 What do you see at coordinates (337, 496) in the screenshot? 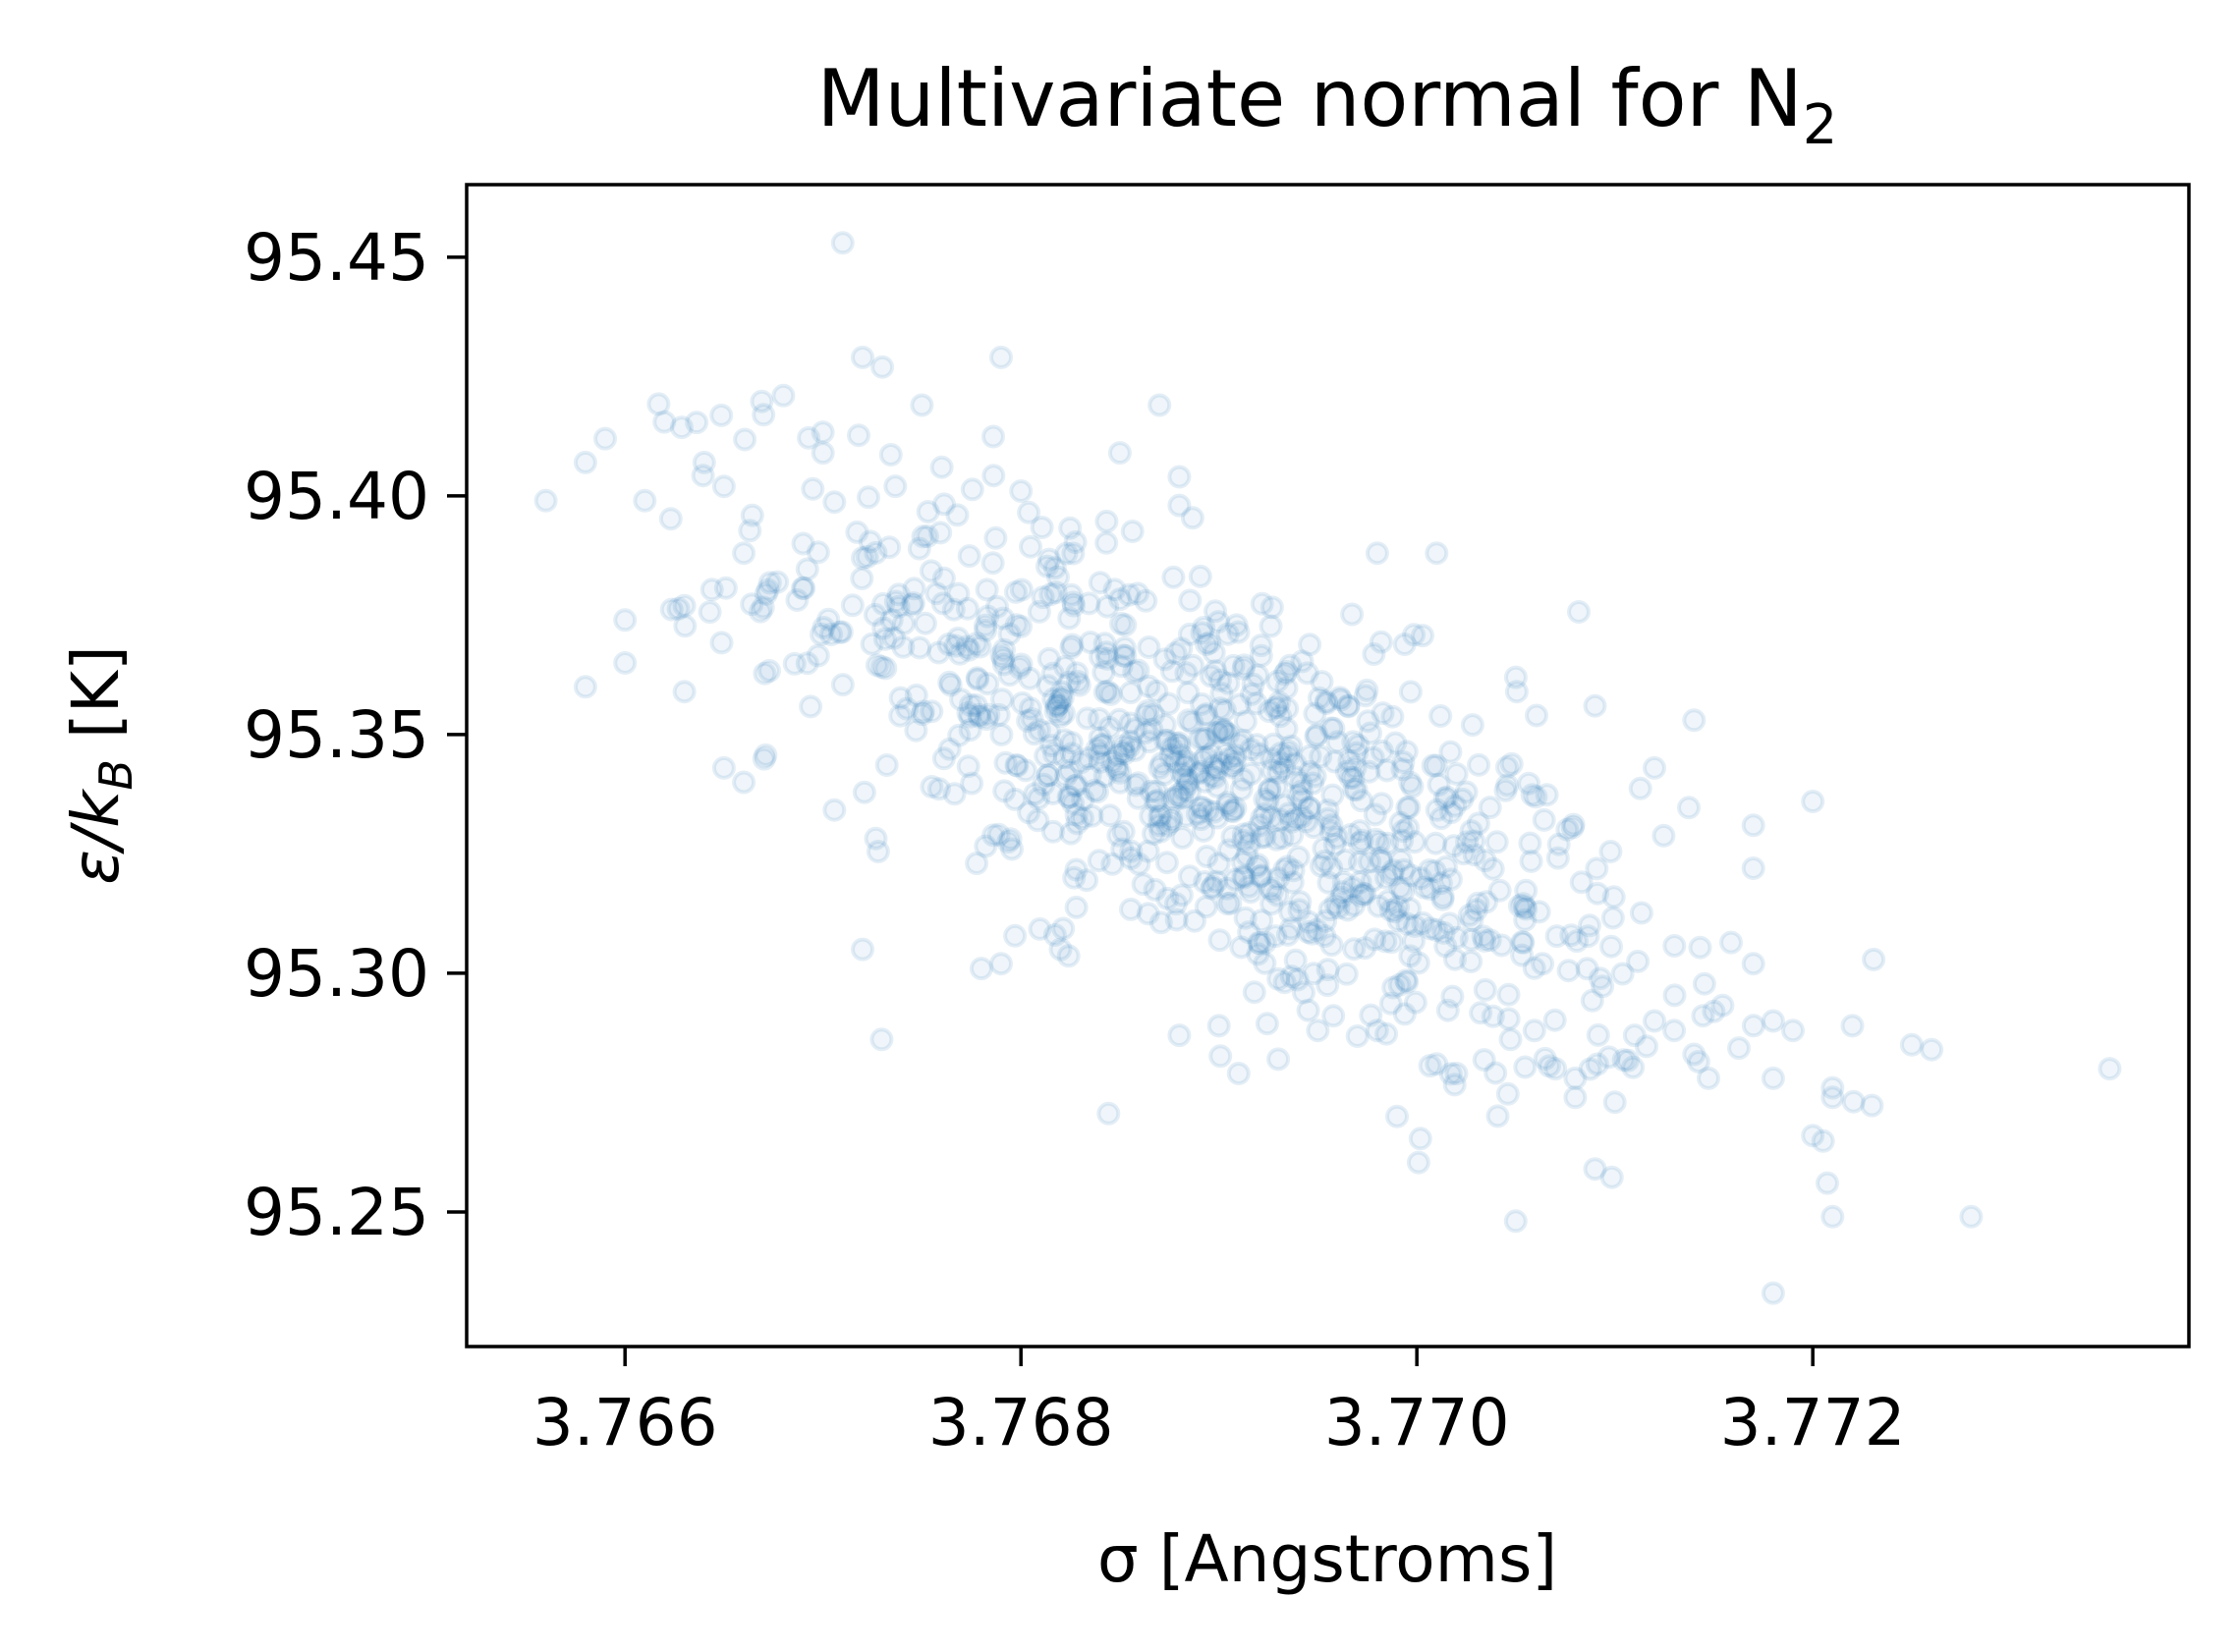
I see `y-tick-label: 95.40` at bounding box center [337, 496].